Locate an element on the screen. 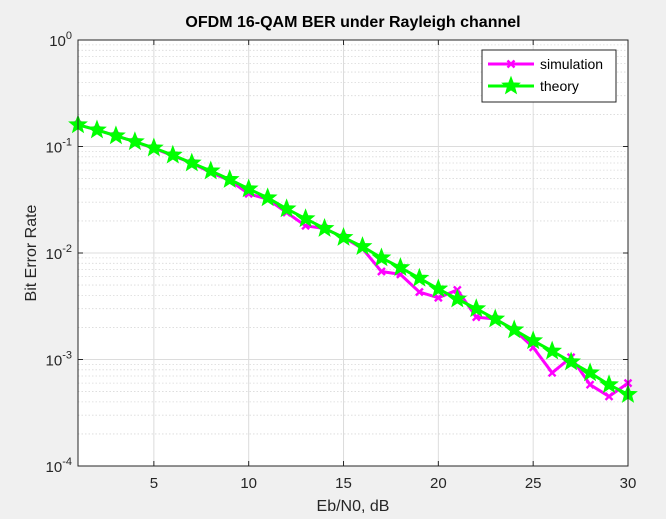 The image size is (666, 519). chart-title: OFDM 16-QAM BER under Rayleigh channel is located at coordinates (352, 22).